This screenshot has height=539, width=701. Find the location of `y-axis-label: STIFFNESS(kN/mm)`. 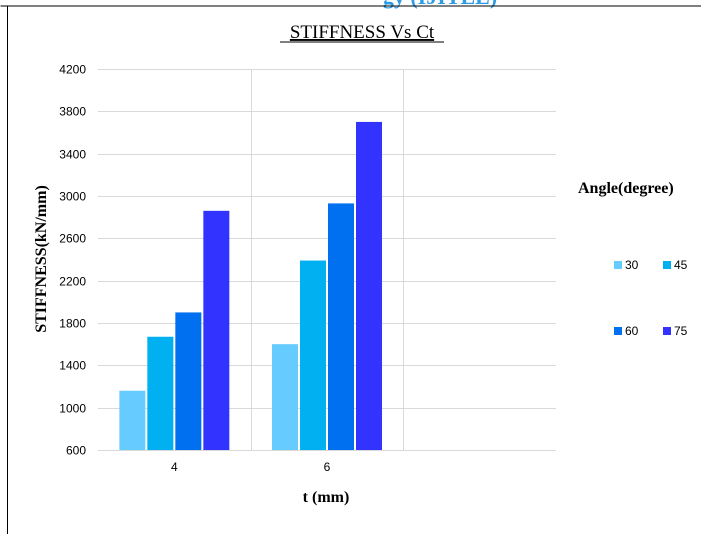

y-axis-label: STIFFNESS(kN/mm) is located at coordinates (41, 259).